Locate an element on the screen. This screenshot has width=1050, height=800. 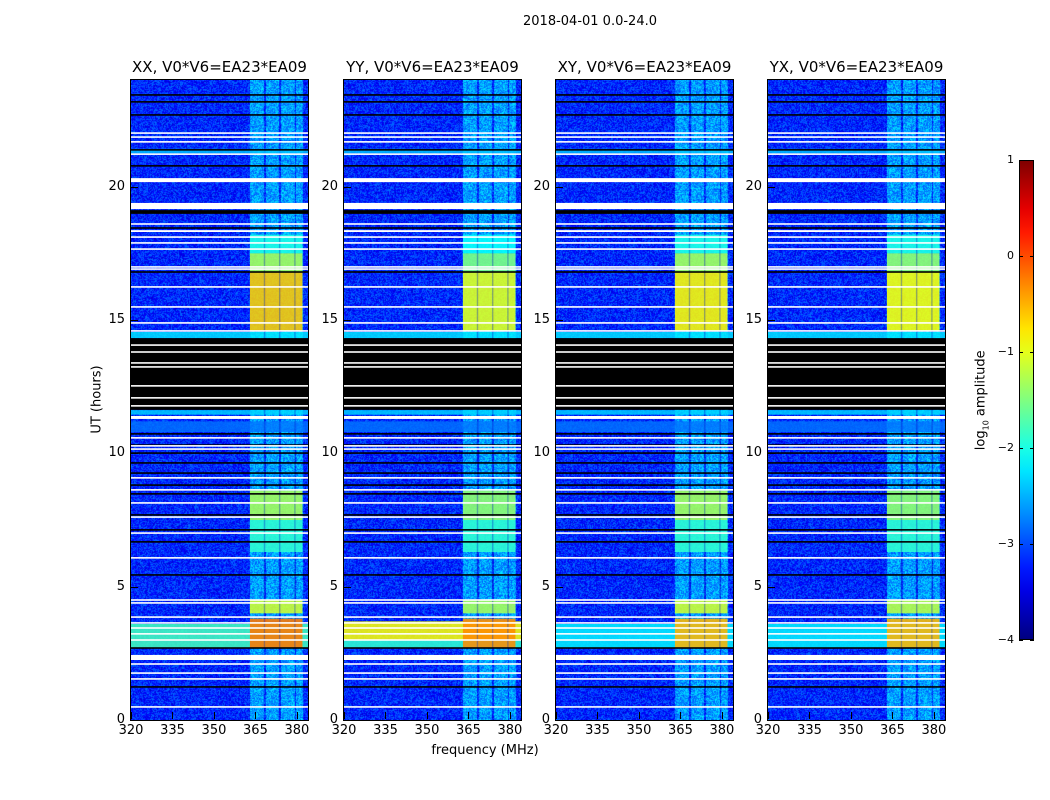
colorbar-tick-label: 1 is located at coordinates (1010, 159).